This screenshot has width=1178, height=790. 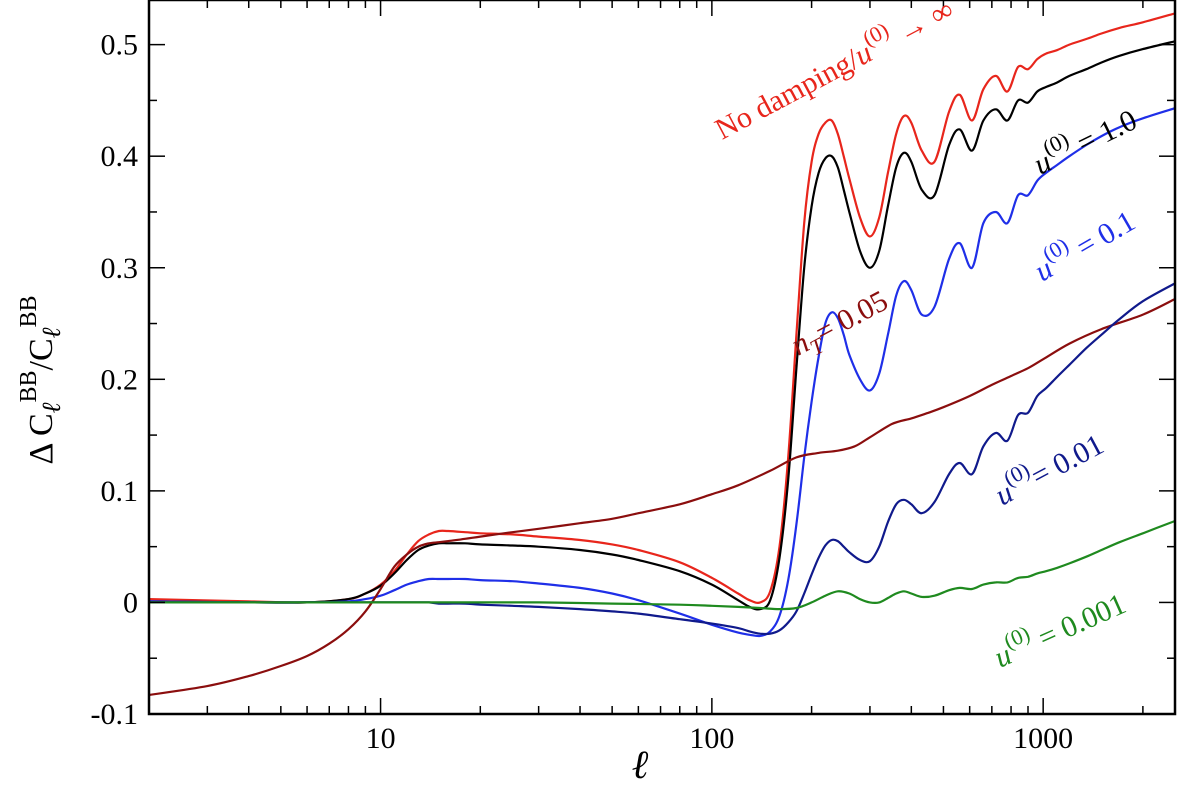 What do you see at coordinates (787, 94) in the screenshot?
I see `series-label-main: No damping/` at bounding box center [787, 94].